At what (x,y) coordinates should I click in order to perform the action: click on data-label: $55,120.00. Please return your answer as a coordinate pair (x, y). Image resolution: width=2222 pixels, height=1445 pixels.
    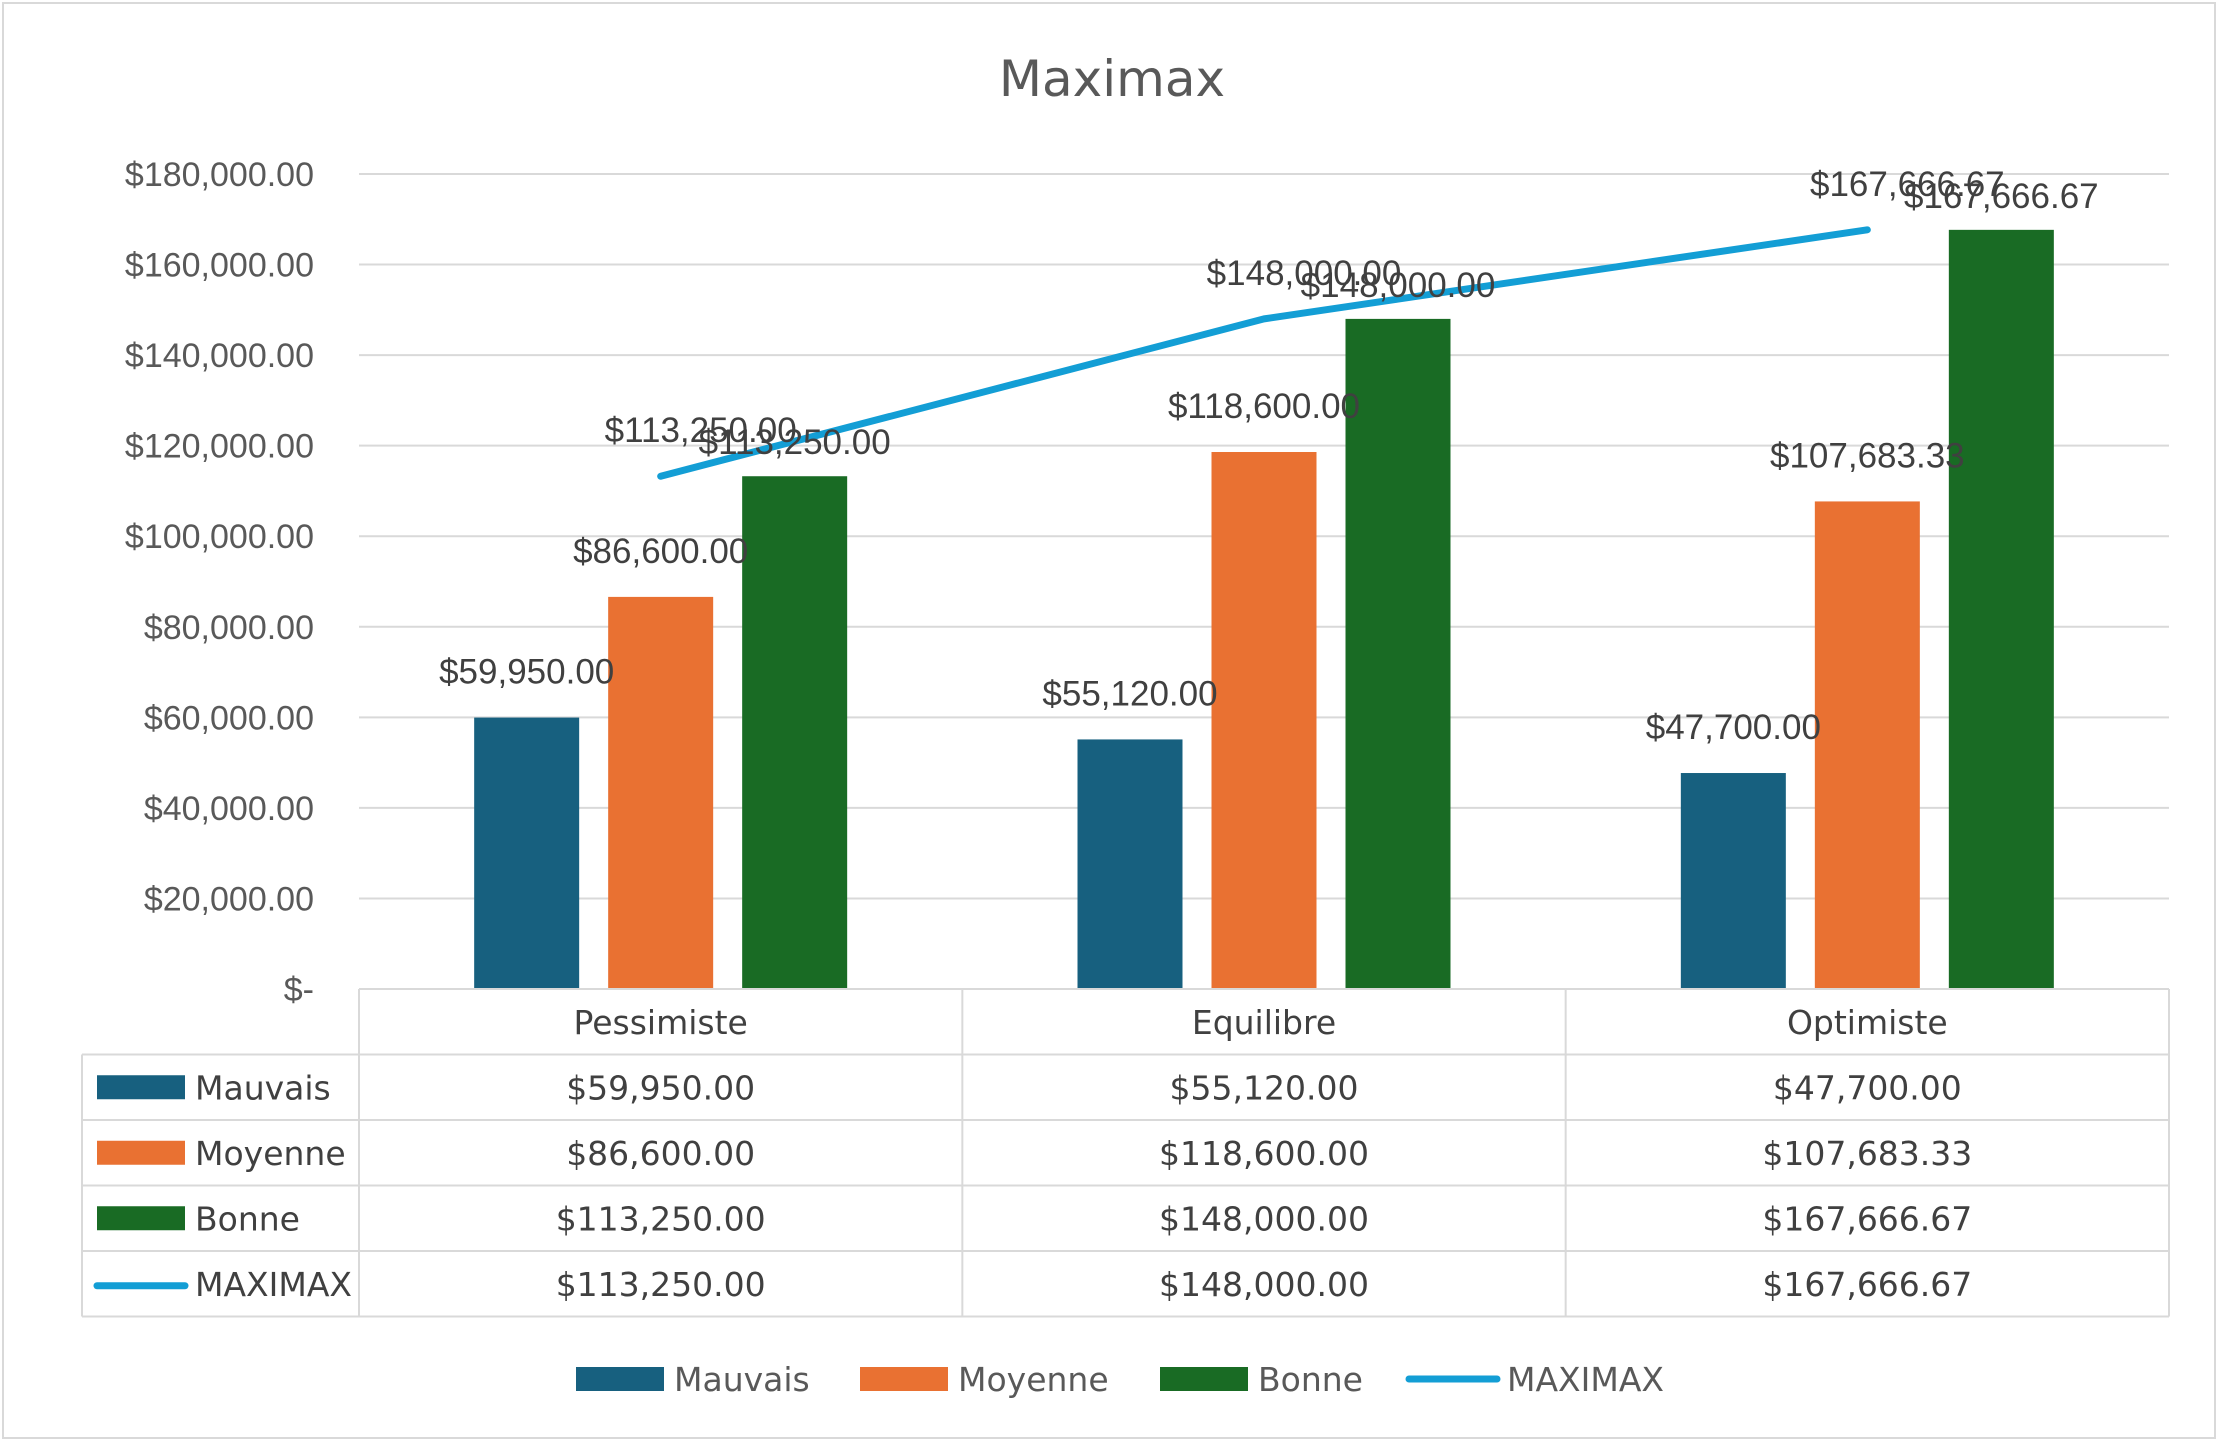
    Looking at the image, I should click on (1129, 693).